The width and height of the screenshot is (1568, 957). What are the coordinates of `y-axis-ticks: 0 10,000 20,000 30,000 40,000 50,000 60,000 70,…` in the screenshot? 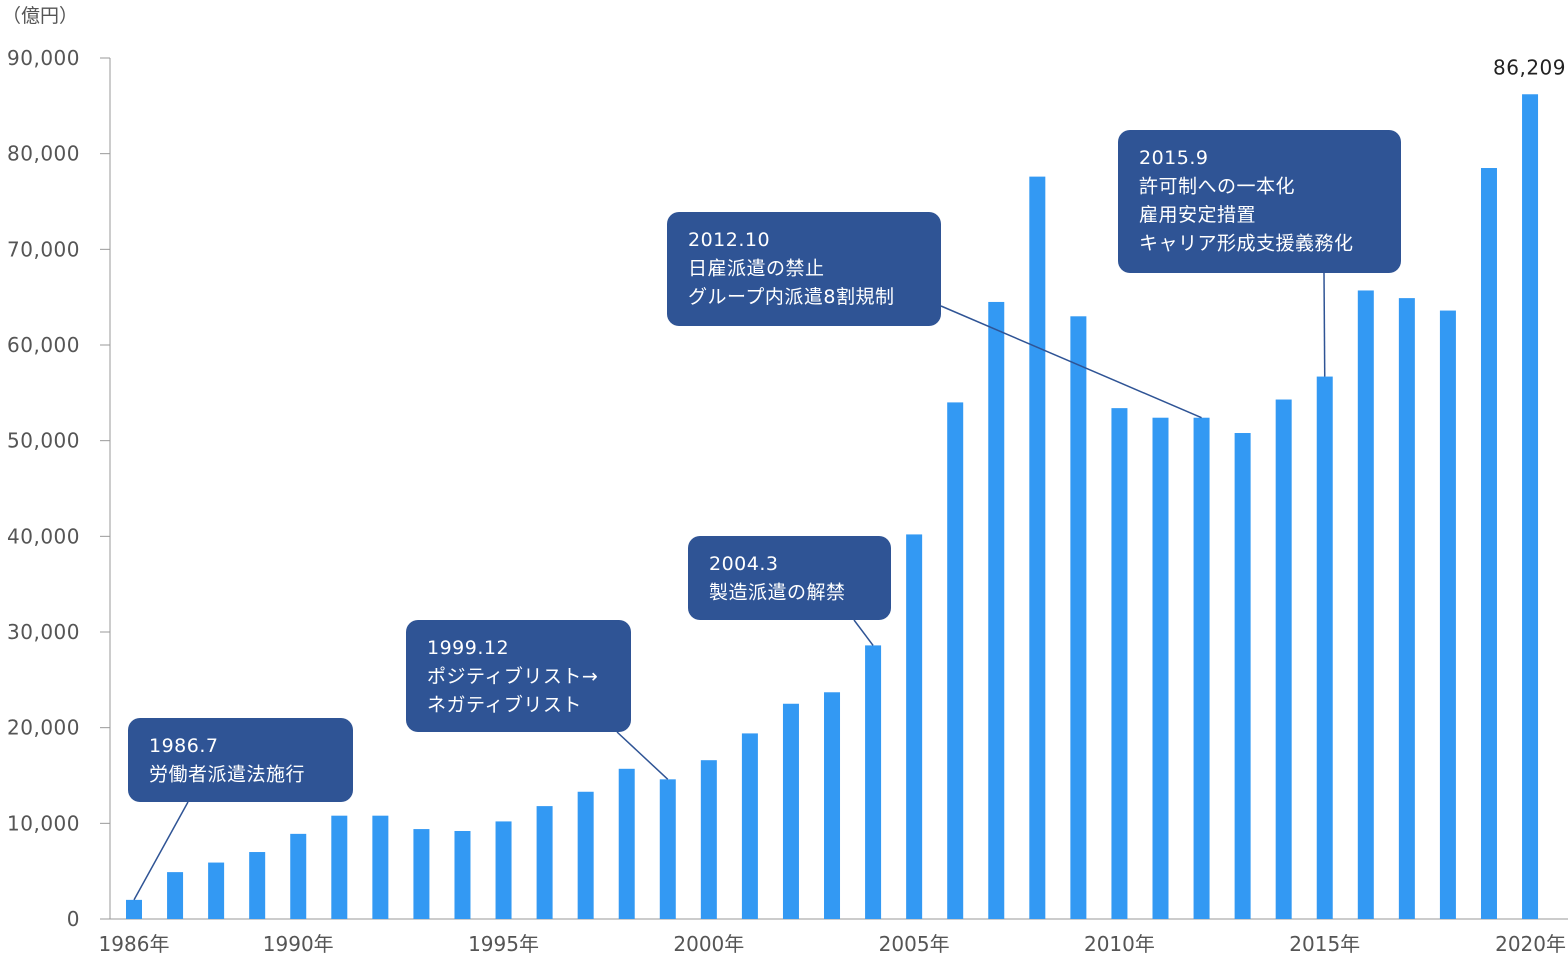 It's located at (58, 488).